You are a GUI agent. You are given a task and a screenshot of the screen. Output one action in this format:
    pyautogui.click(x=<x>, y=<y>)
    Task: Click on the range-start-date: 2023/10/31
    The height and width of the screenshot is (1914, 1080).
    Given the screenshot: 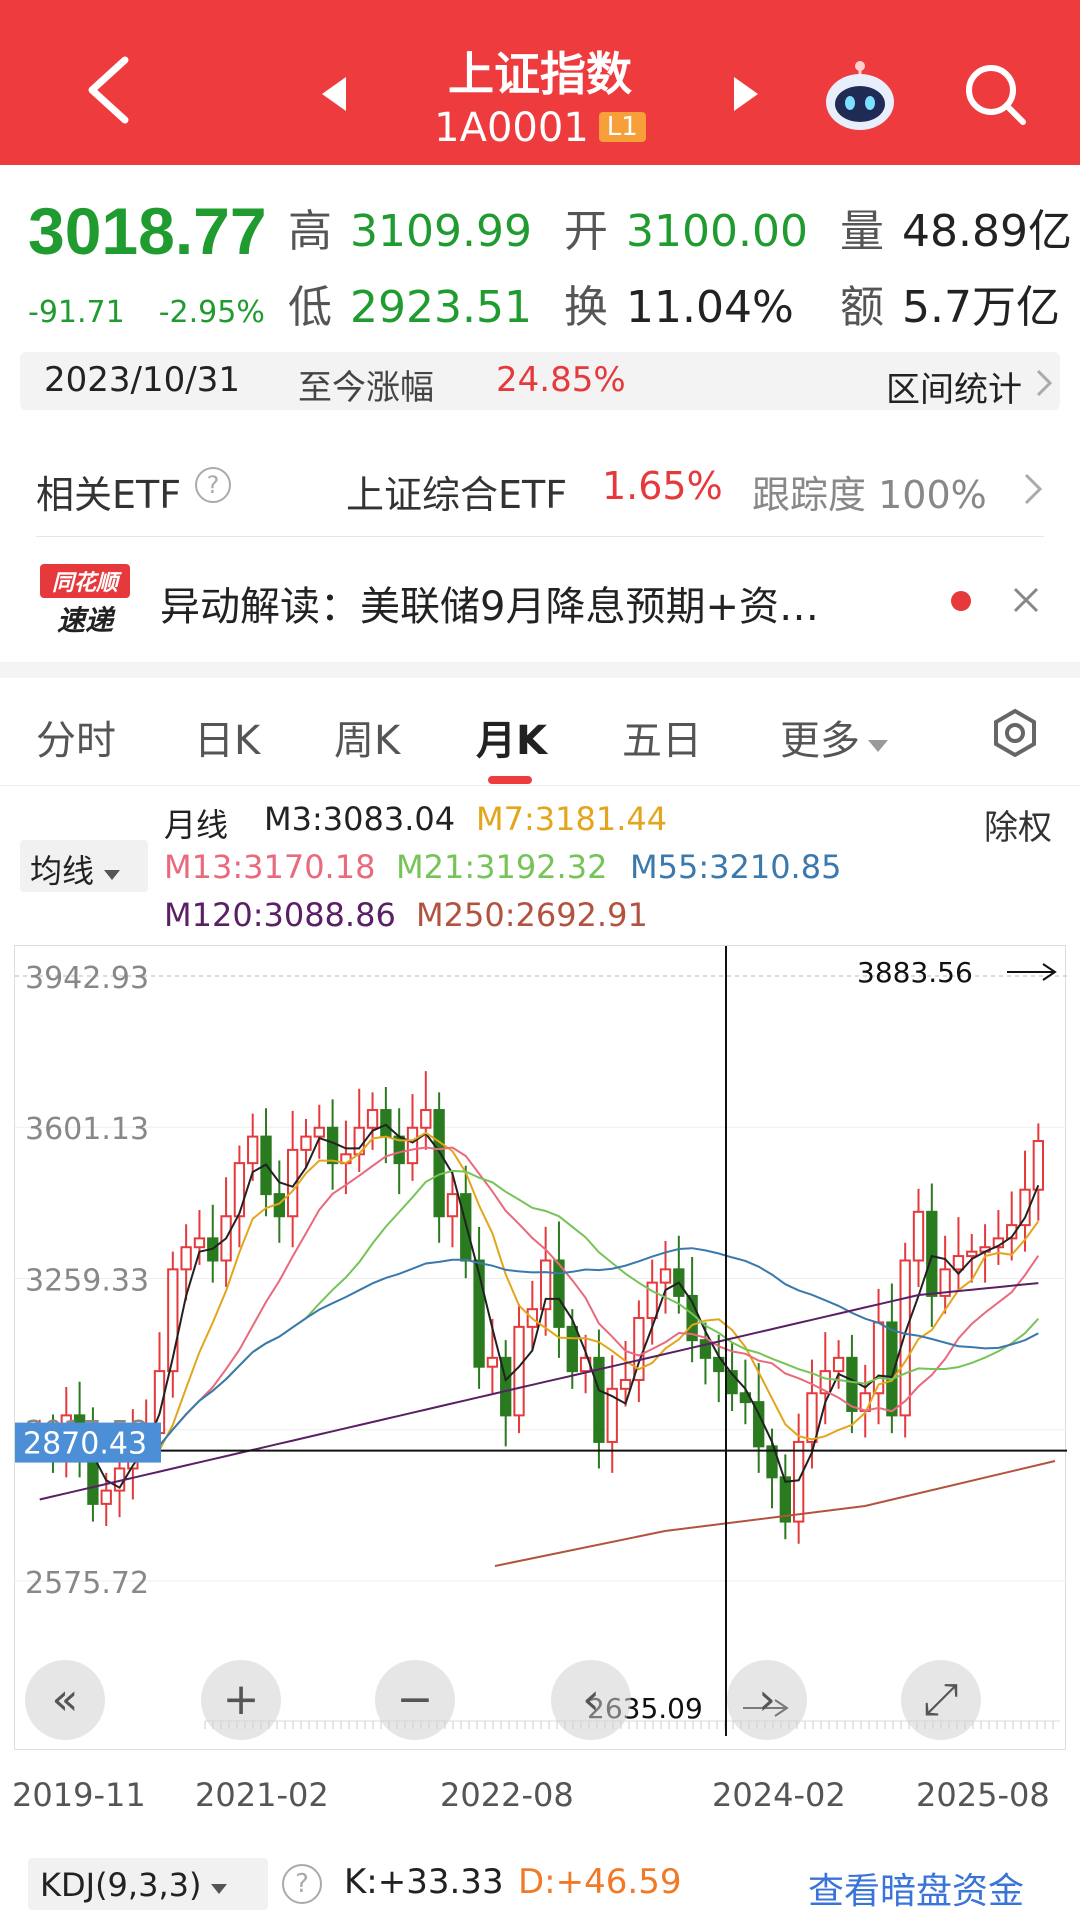 What is the action you would take?
    pyautogui.click(x=142, y=380)
    